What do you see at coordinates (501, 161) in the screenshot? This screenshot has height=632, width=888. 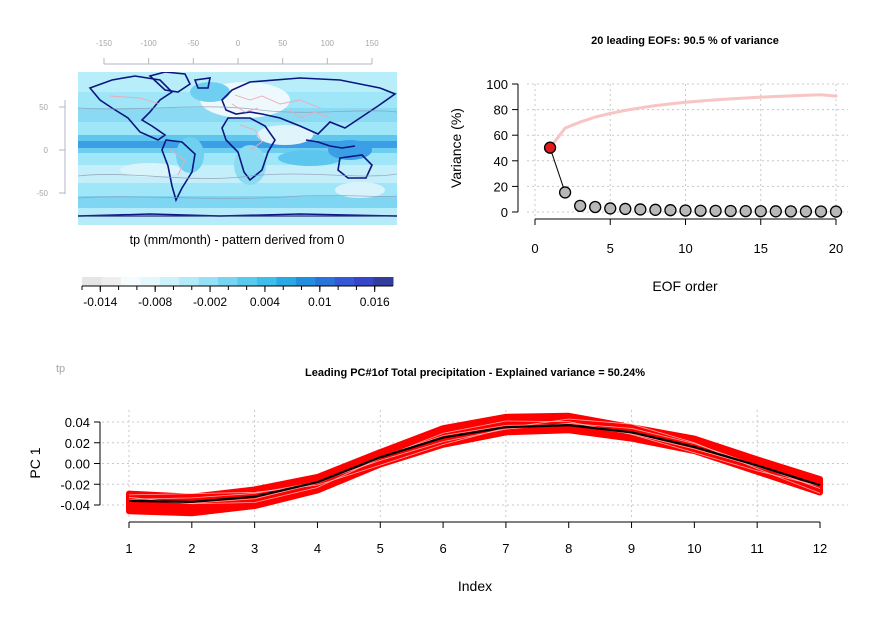 I see `eof-y-tick-label: 40` at bounding box center [501, 161].